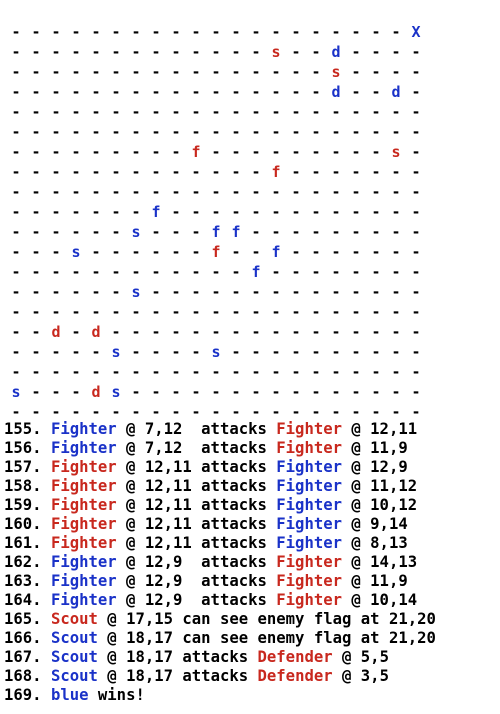 The height and width of the screenshot is (714, 500). Describe the element at coordinates (27, 486) in the screenshot. I see `log-text: 158.` at that location.